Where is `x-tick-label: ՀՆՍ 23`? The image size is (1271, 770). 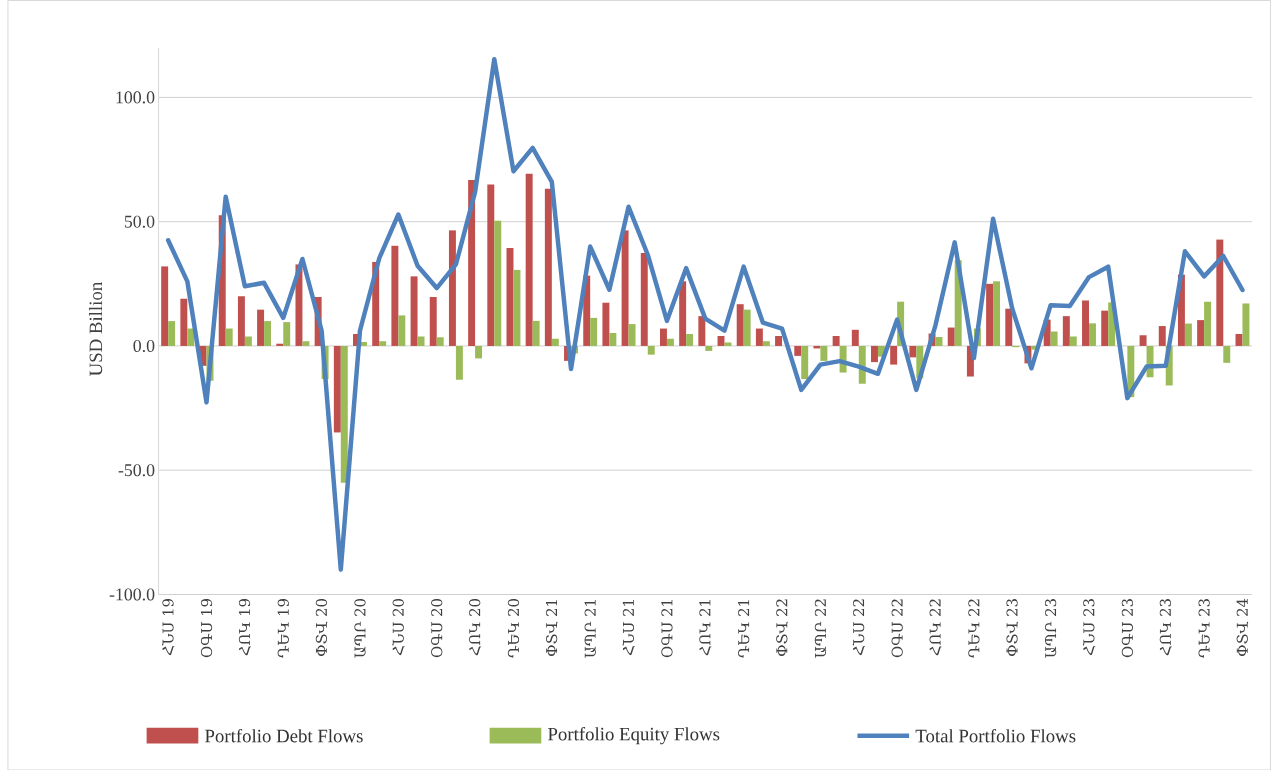 x-tick-label: ՀՆՍ 23 is located at coordinates (1089, 626).